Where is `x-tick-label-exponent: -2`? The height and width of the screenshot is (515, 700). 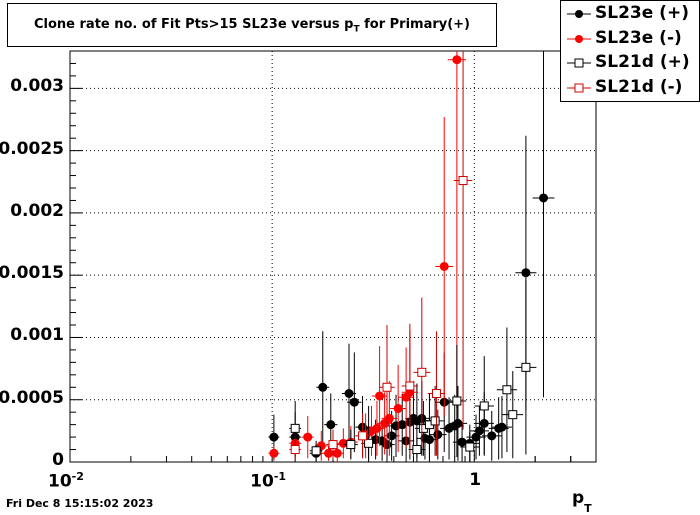 x-tick-label-exponent: -2 is located at coordinates (77, 476).